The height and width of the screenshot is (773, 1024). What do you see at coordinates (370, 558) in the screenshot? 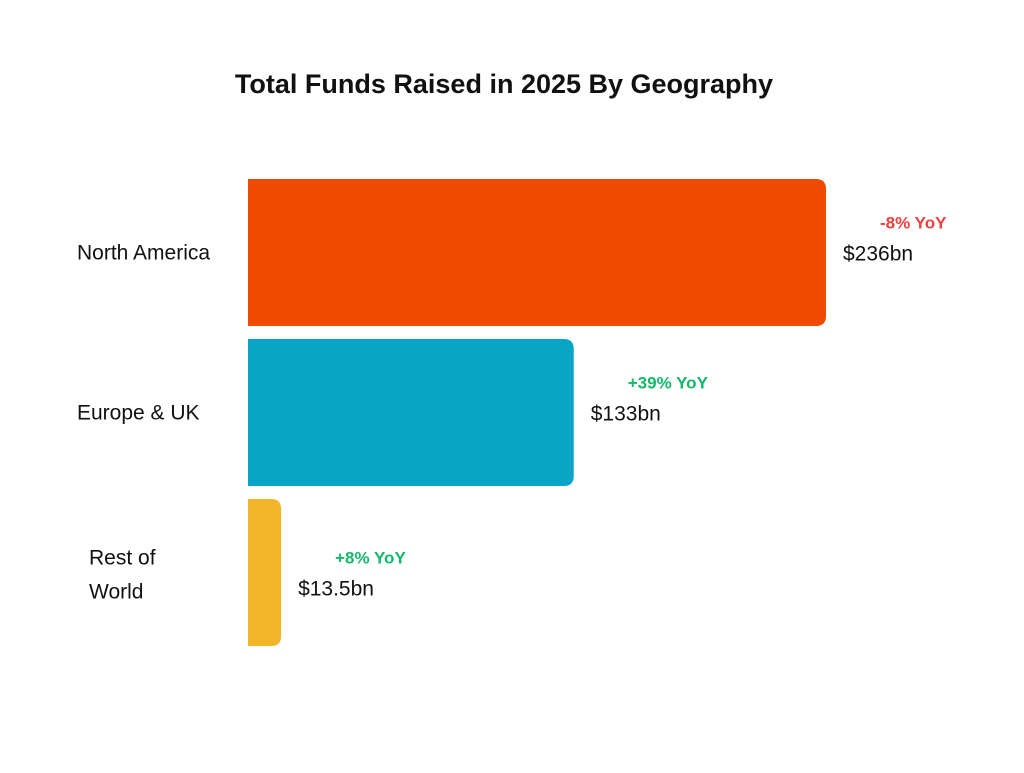
I see `yoy-label: +8% YoY` at bounding box center [370, 558].